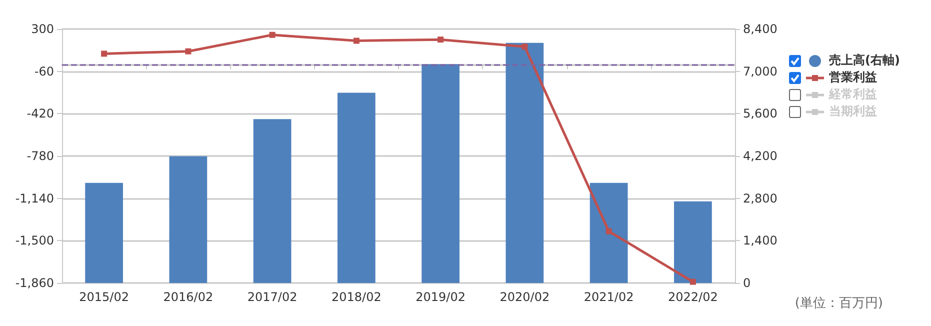 The image size is (931, 326). Describe the element at coordinates (525, 297) in the screenshot. I see `x-tick-label: 2020/02` at that location.